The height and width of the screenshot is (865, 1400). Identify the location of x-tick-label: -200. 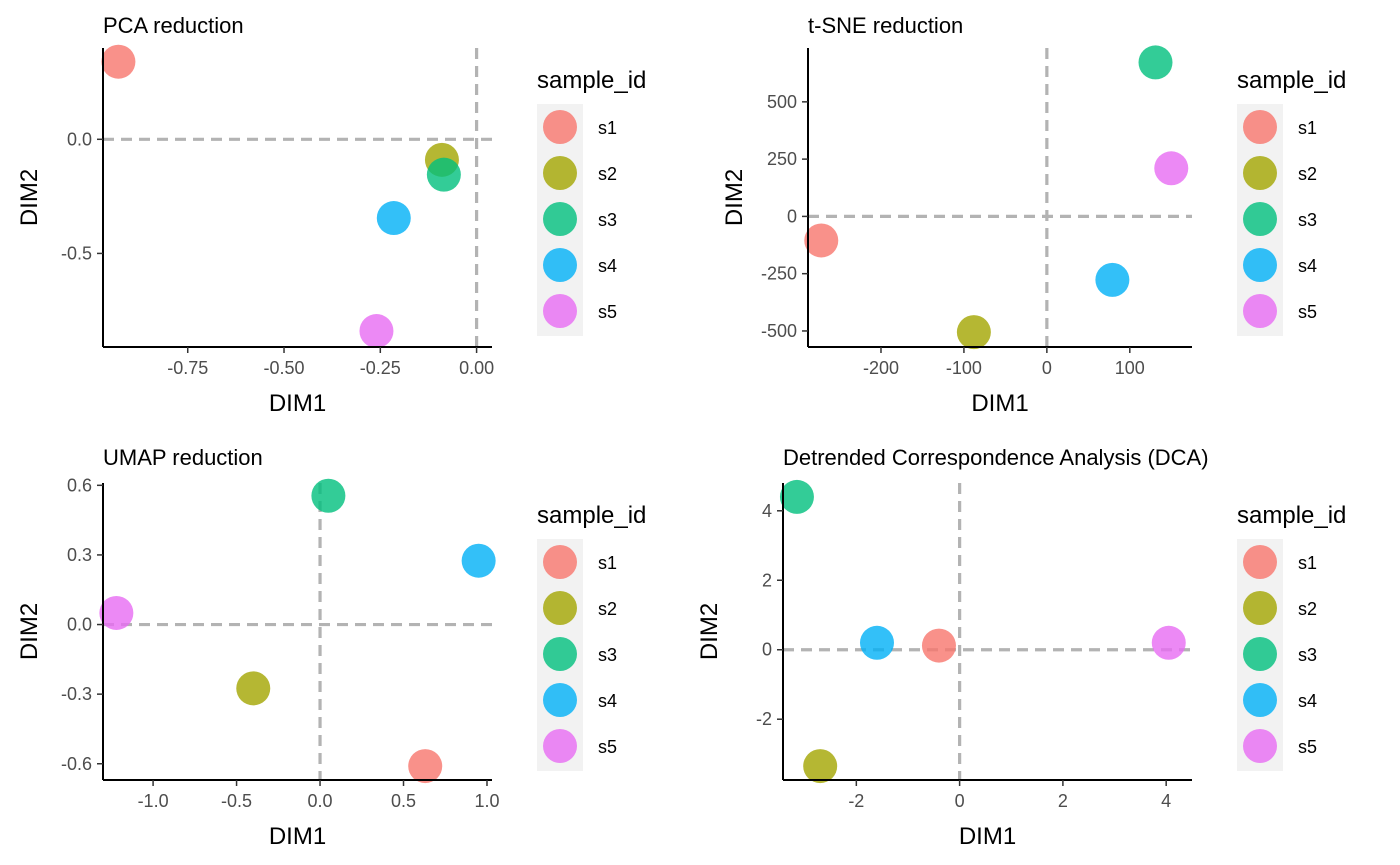
(881, 368).